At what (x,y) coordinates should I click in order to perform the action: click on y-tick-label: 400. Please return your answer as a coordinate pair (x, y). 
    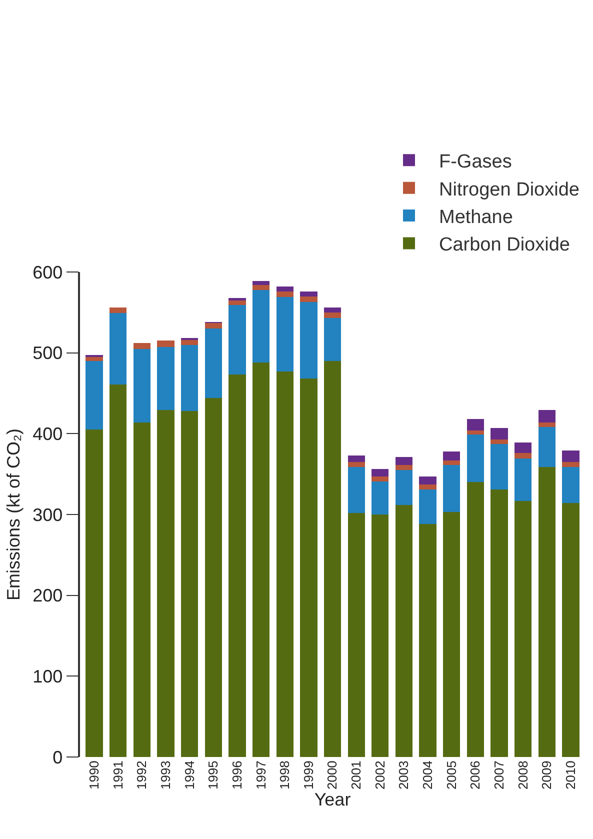
    Looking at the image, I should click on (47, 434).